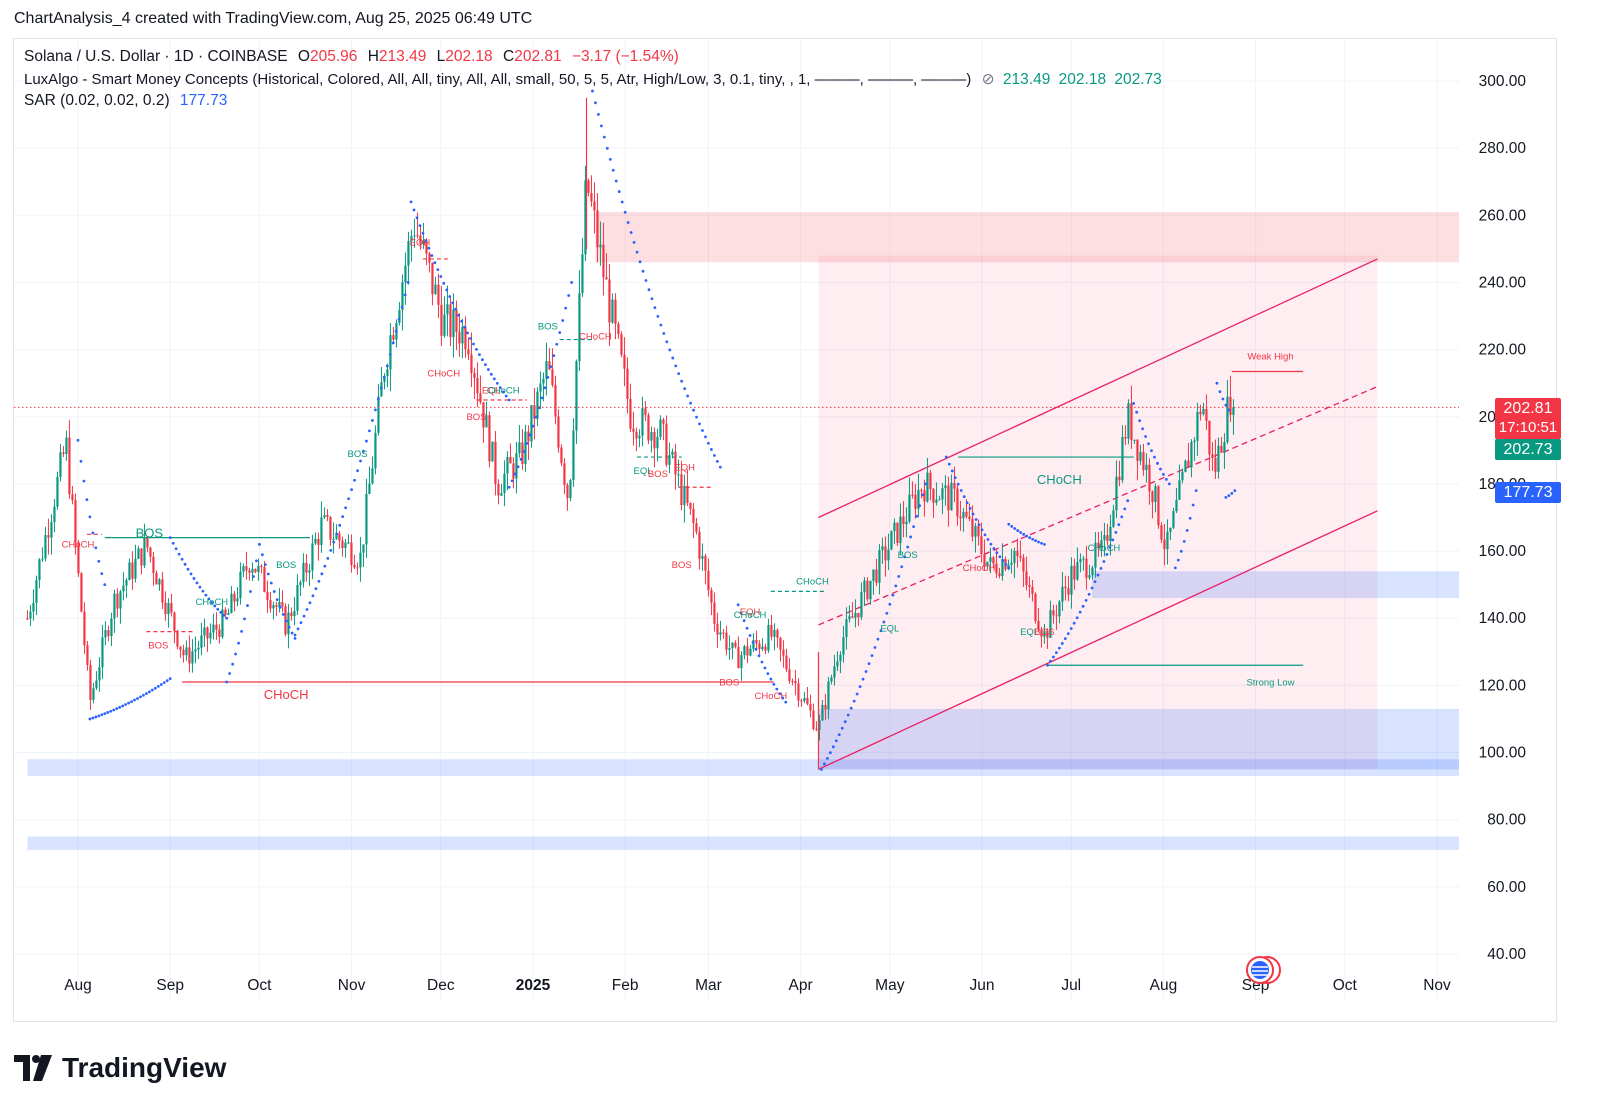 This screenshot has height=1102, width=1600. What do you see at coordinates (156, 56) in the screenshot?
I see `legend-symbol: Solana / U.S. Dollar · 1D · COINBASE` at bounding box center [156, 56].